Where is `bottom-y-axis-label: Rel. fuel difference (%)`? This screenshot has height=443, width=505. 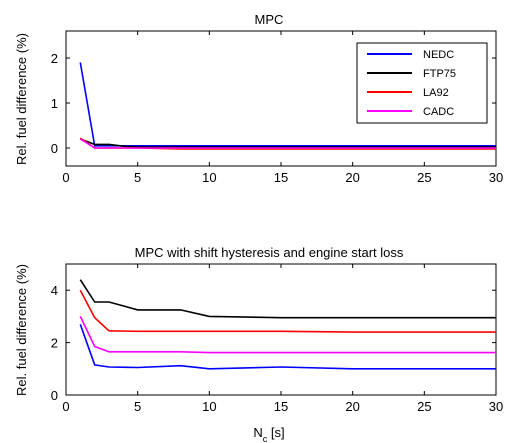 bottom-y-axis-label: Rel. fuel difference (%) is located at coordinates (21, 330).